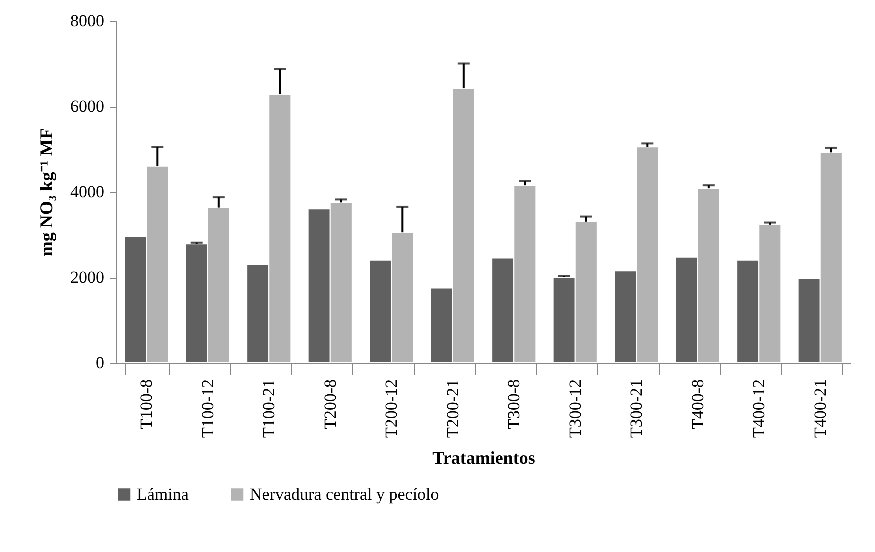 This screenshot has width=875, height=552. Describe the element at coordinates (452, 409) in the screenshot. I see `x-tick-label: T200-21` at that location.